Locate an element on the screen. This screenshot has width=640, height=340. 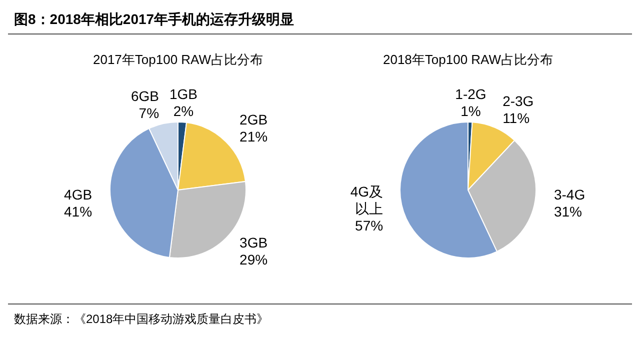
data-label: 21% is located at coordinates (254, 136).